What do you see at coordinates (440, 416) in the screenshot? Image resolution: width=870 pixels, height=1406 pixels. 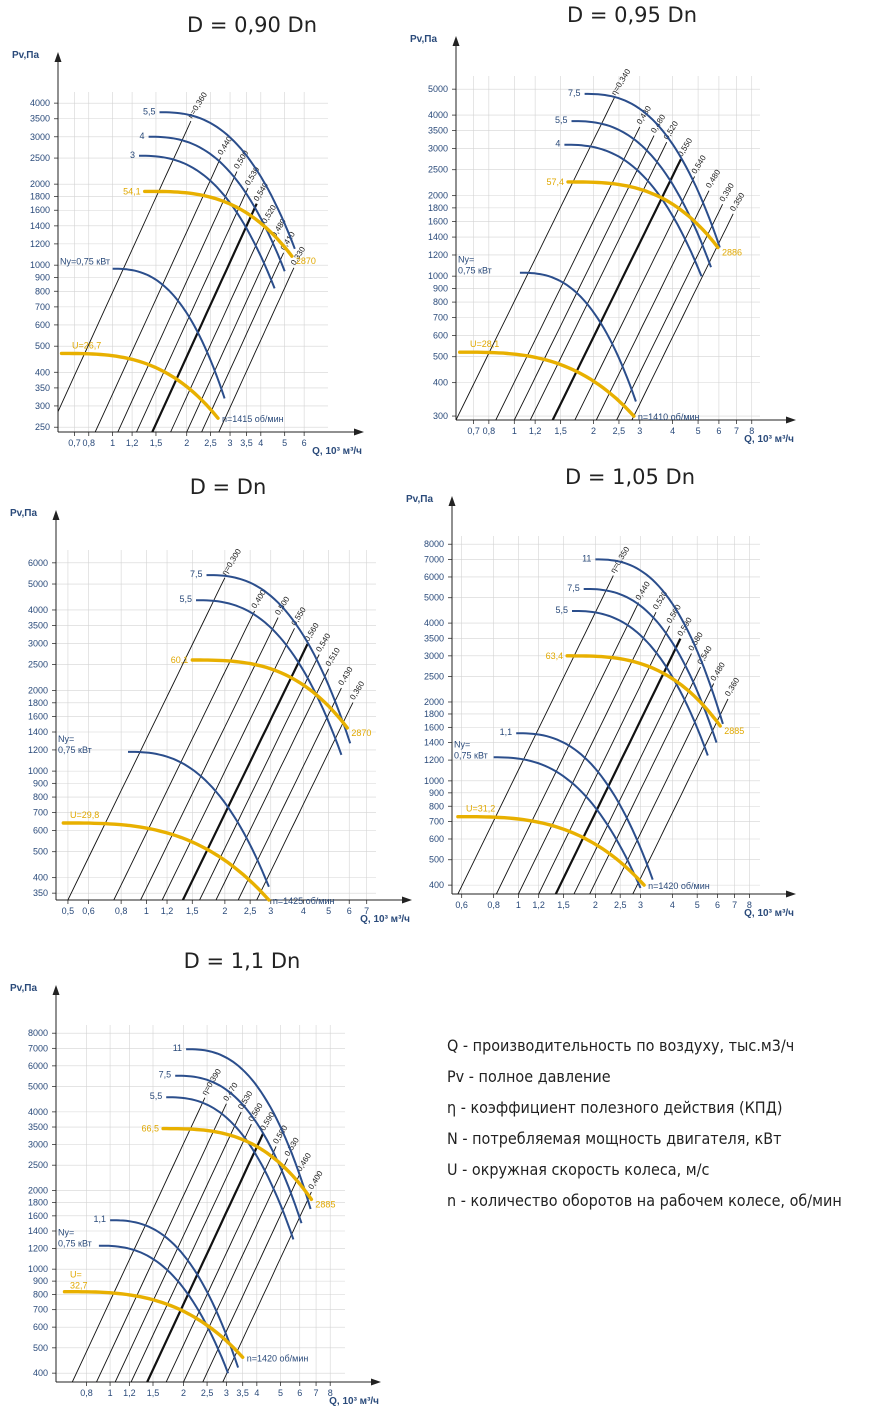 I see `y-tick-label: 300` at bounding box center [440, 416].